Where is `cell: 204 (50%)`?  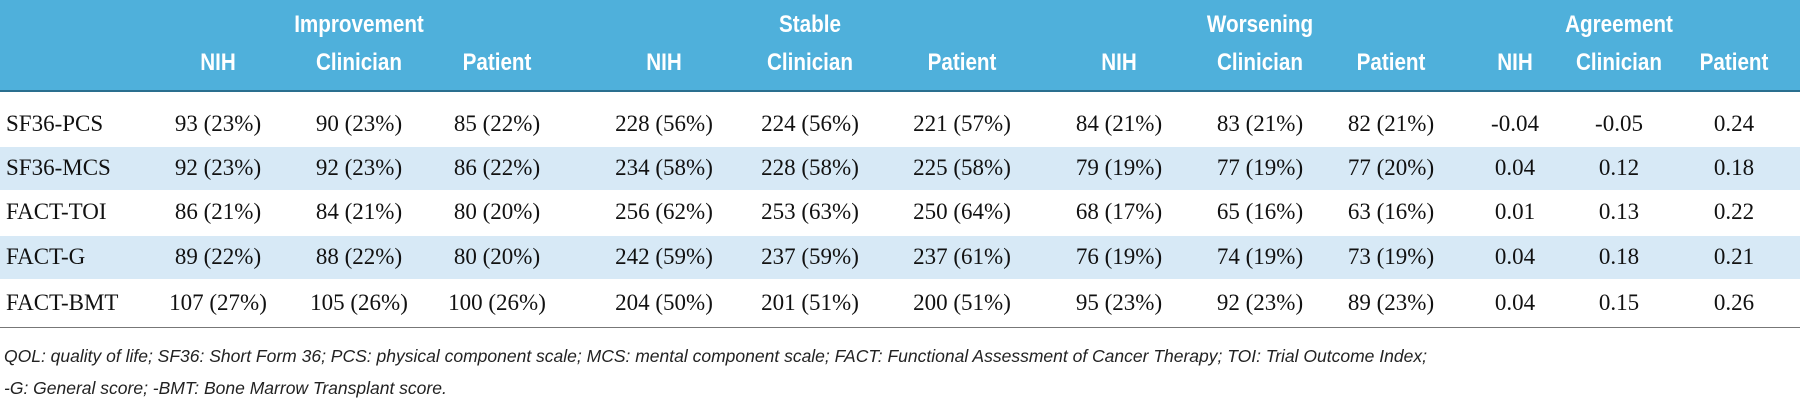
cell: 204 (50%) is located at coordinates (664, 302).